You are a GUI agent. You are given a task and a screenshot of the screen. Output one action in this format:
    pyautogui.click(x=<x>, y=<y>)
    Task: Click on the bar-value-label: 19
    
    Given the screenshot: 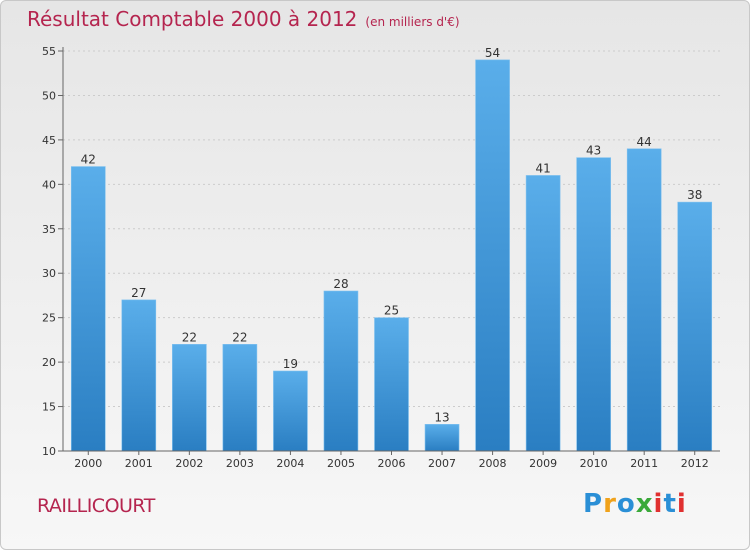 What is the action you would take?
    pyautogui.click(x=290, y=364)
    